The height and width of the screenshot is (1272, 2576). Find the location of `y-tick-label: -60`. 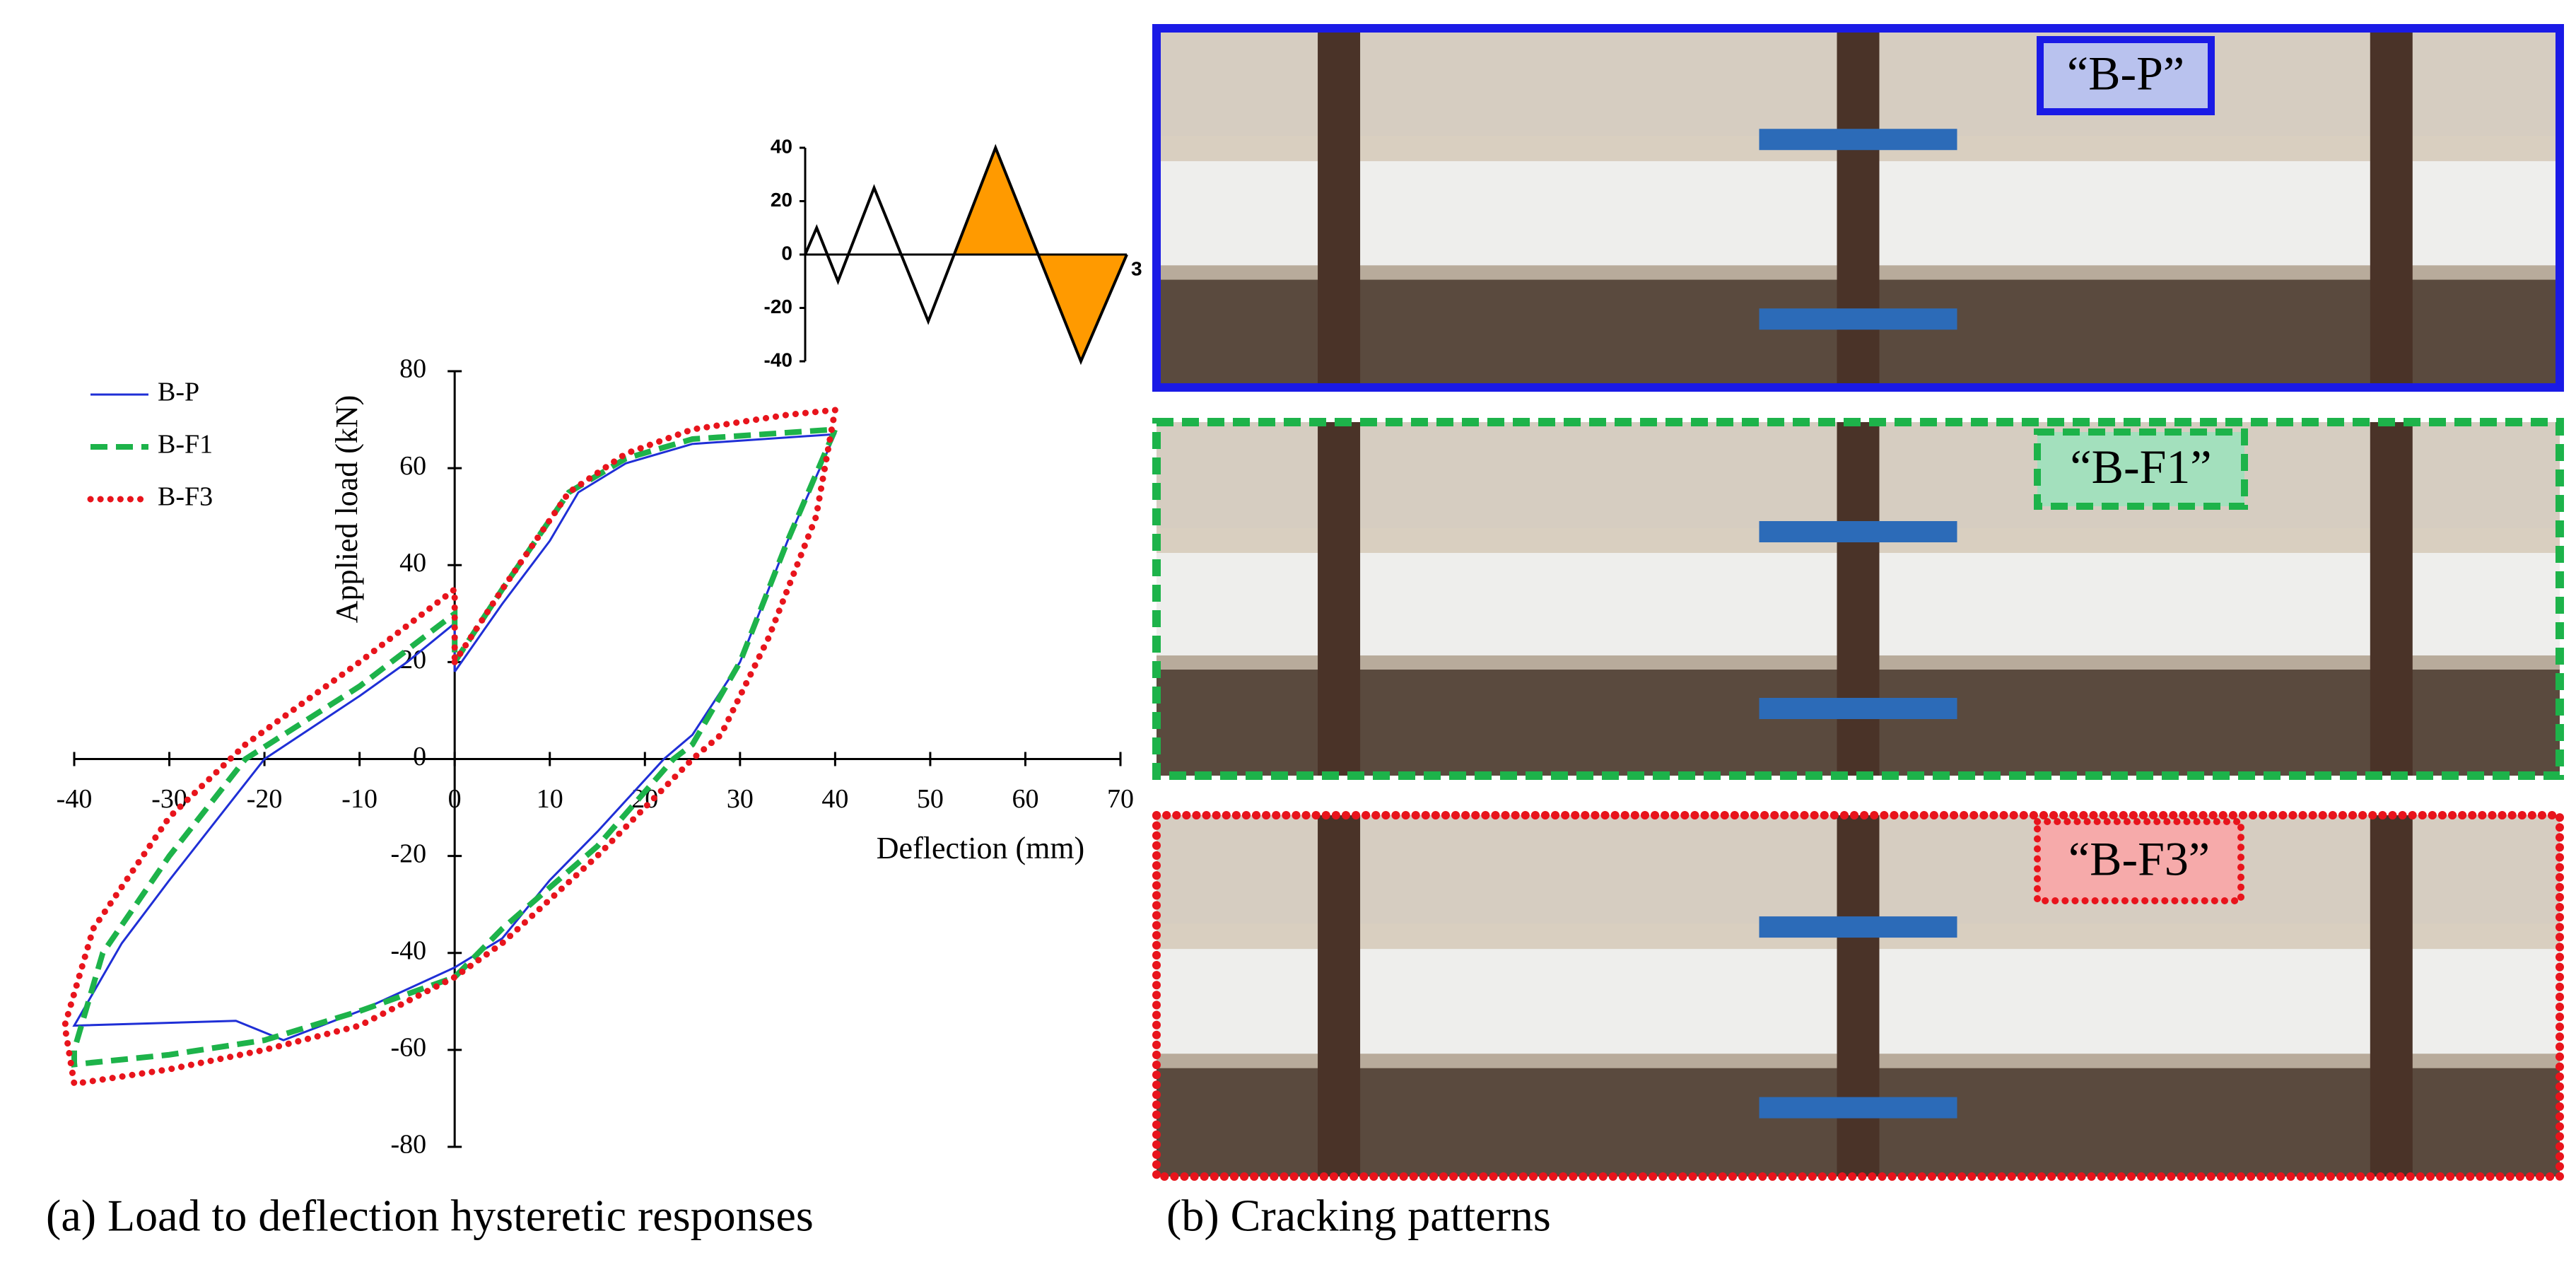

y-tick-label: -60 is located at coordinates (409, 1048).